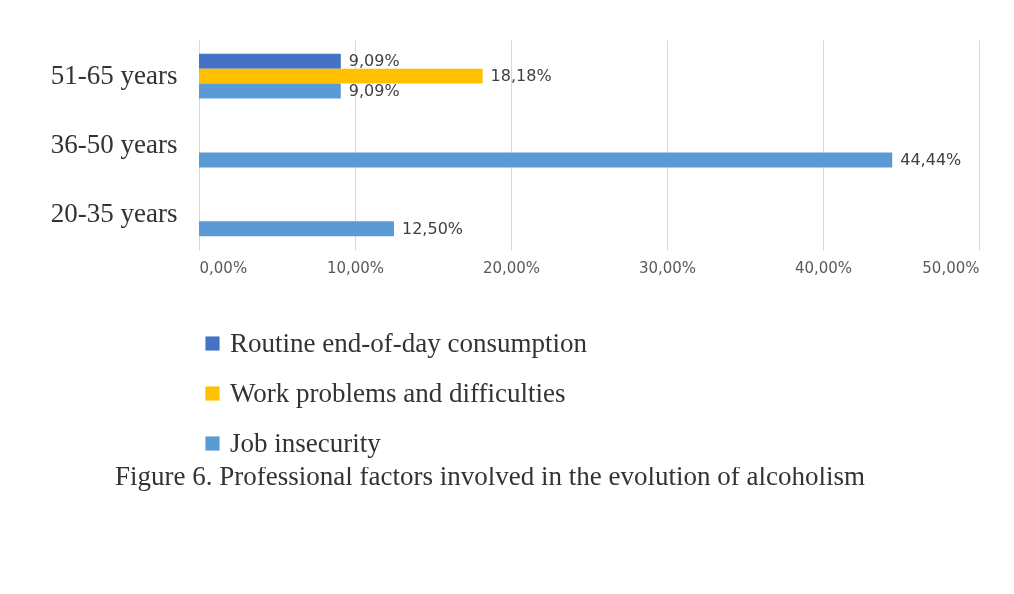 The image size is (1014, 594). I want to click on legend-label: Routine end-of-day consumption, so click(409, 342).